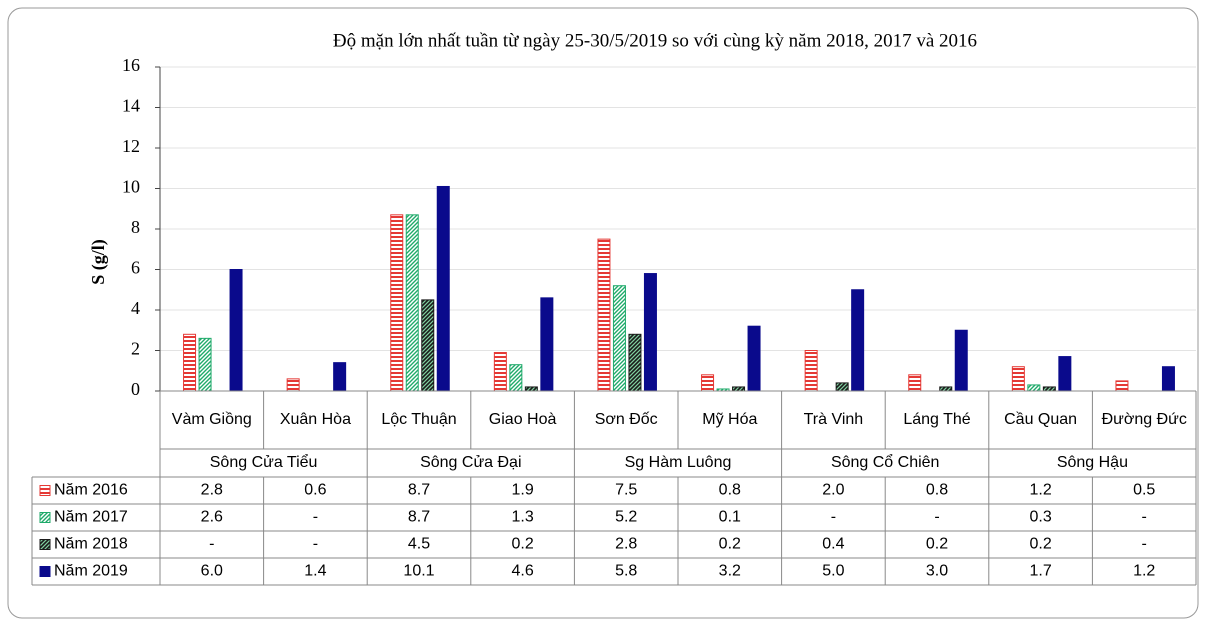 Image resolution: width=1207 pixels, height=623 pixels. Describe the element at coordinates (522, 517) in the screenshot. I see `table-value: 1.3` at that location.